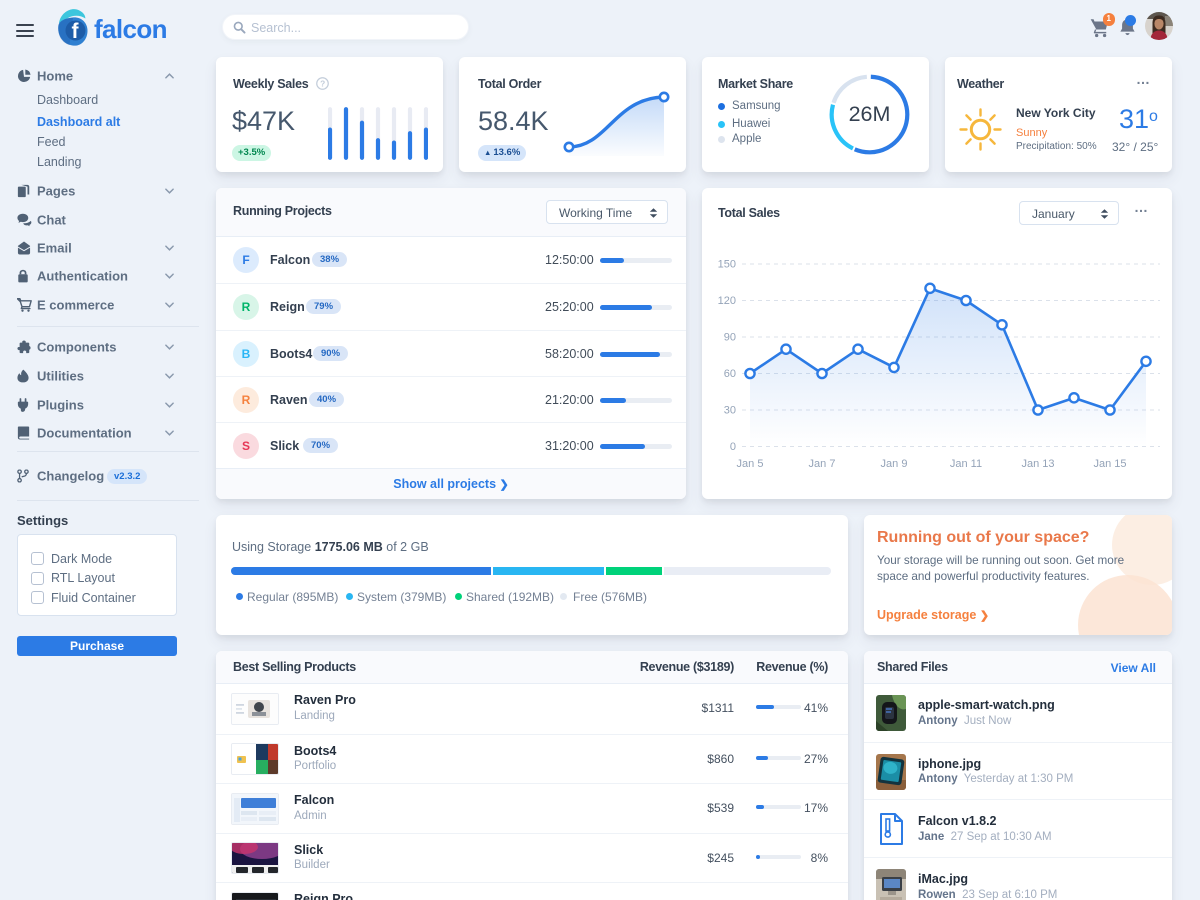  I want to click on svg-text: Jan 5, so click(750, 464).